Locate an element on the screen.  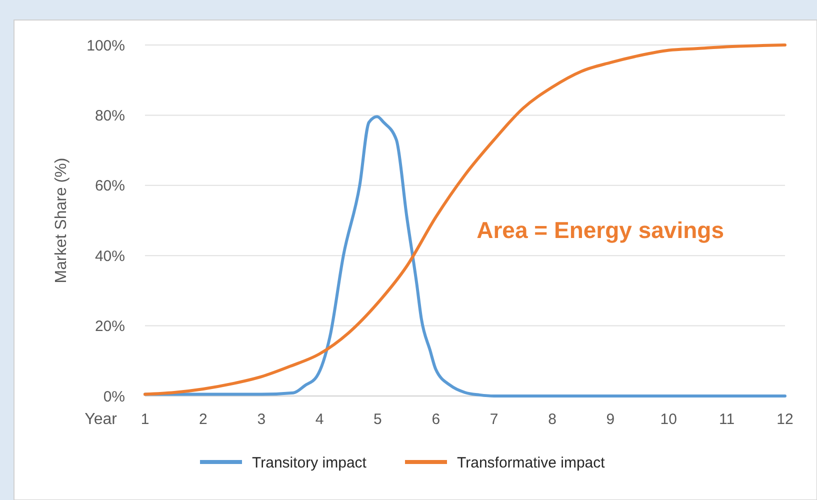
x-tick-label: 6 is located at coordinates (436, 419).